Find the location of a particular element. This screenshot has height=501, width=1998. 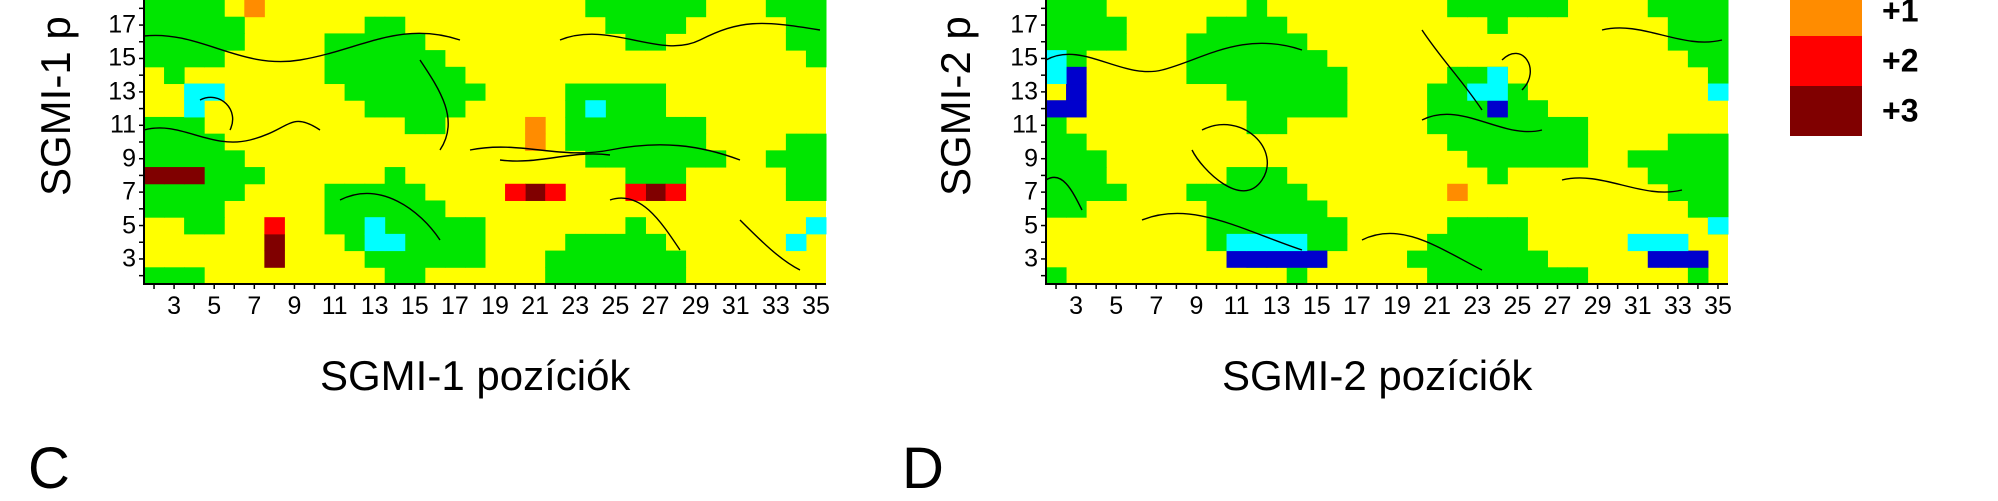

y-axis-label: SGMI-1 p is located at coordinates (55, 106).